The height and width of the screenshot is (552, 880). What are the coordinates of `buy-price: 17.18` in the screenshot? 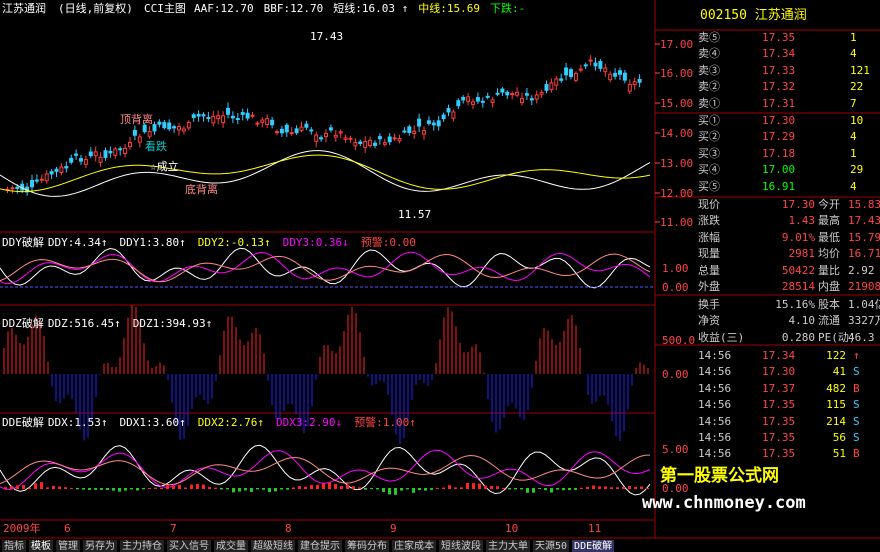 It's located at (779, 153).